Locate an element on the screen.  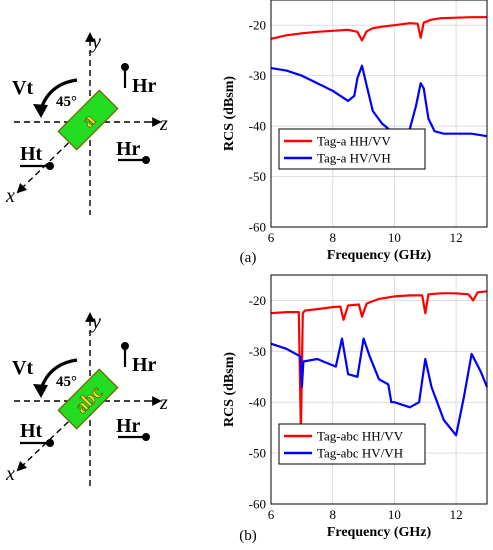
tag-a-element: a is located at coordinates (88, 120).